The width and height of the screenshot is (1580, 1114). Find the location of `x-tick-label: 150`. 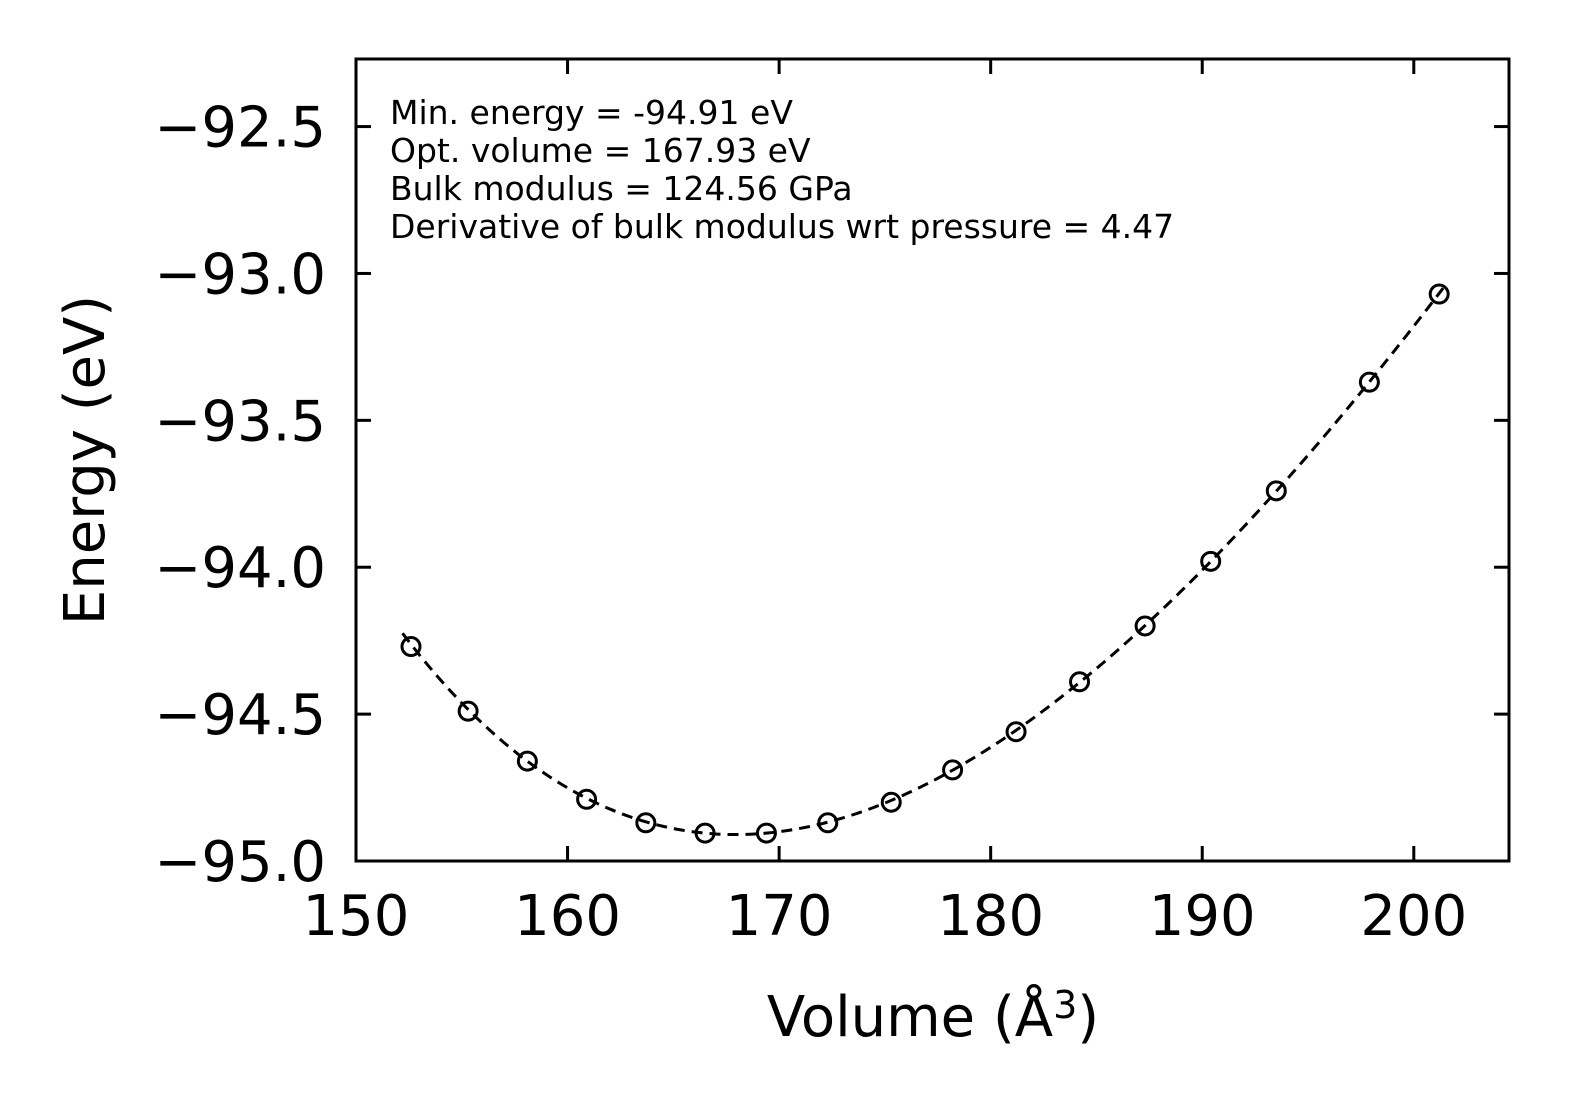

x-tick-label: 150 is located at coordinates (356, 916).